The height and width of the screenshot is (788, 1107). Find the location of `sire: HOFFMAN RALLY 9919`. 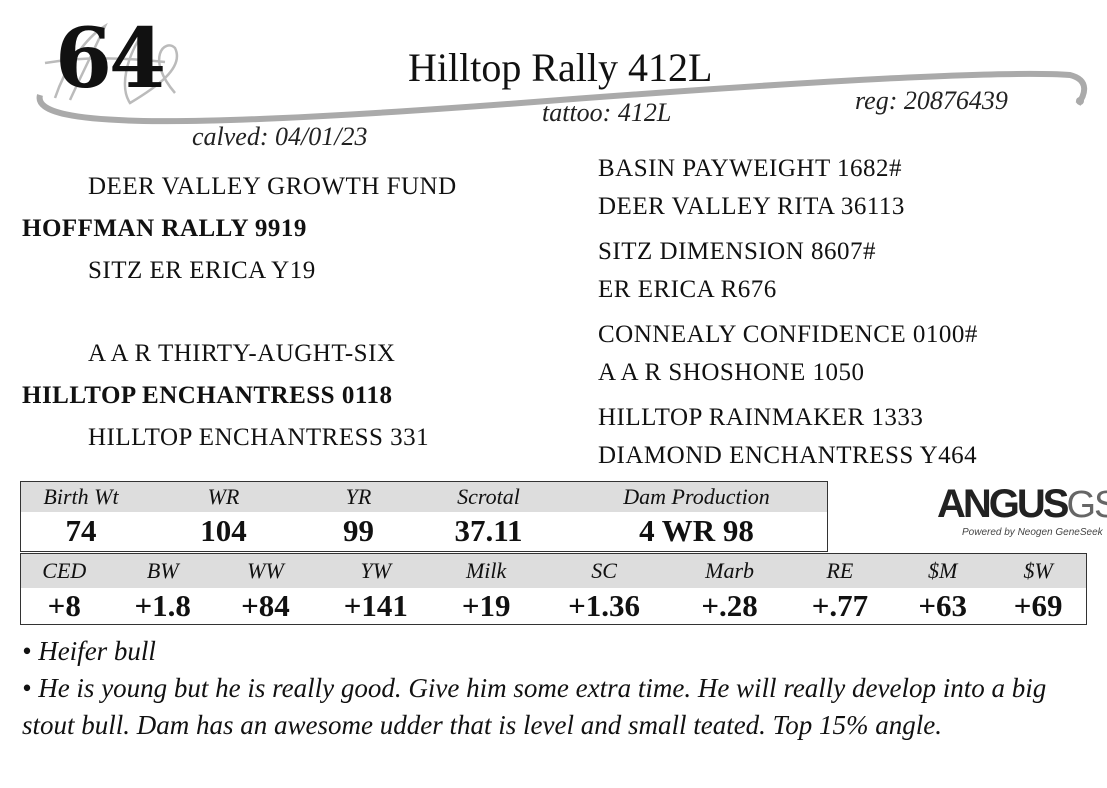

sire: HOFFMAN RALLY 9919 is located at coordinates (164, 228).